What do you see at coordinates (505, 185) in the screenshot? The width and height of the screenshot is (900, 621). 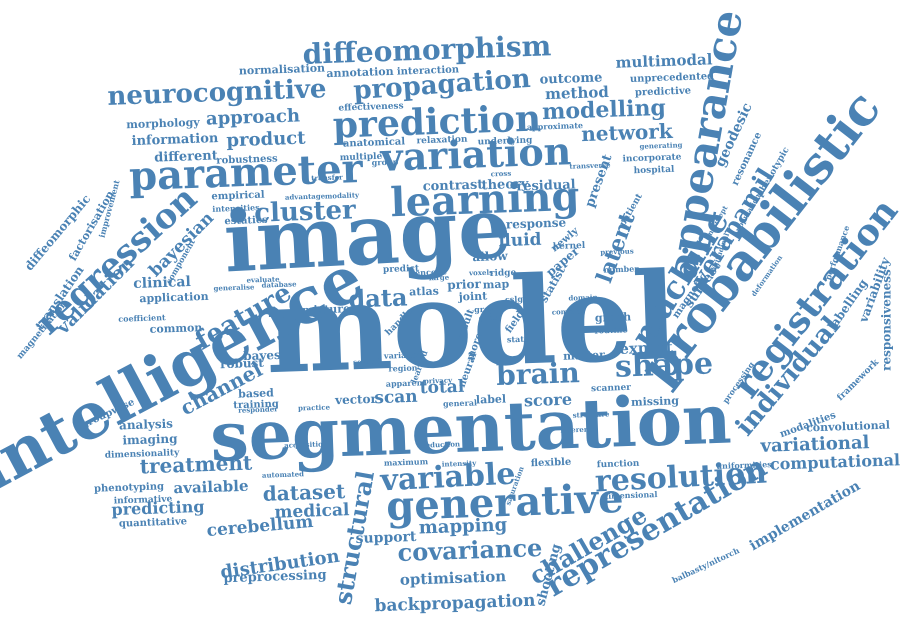 I see `word-theory: theory` at bounding box center [505, 185].